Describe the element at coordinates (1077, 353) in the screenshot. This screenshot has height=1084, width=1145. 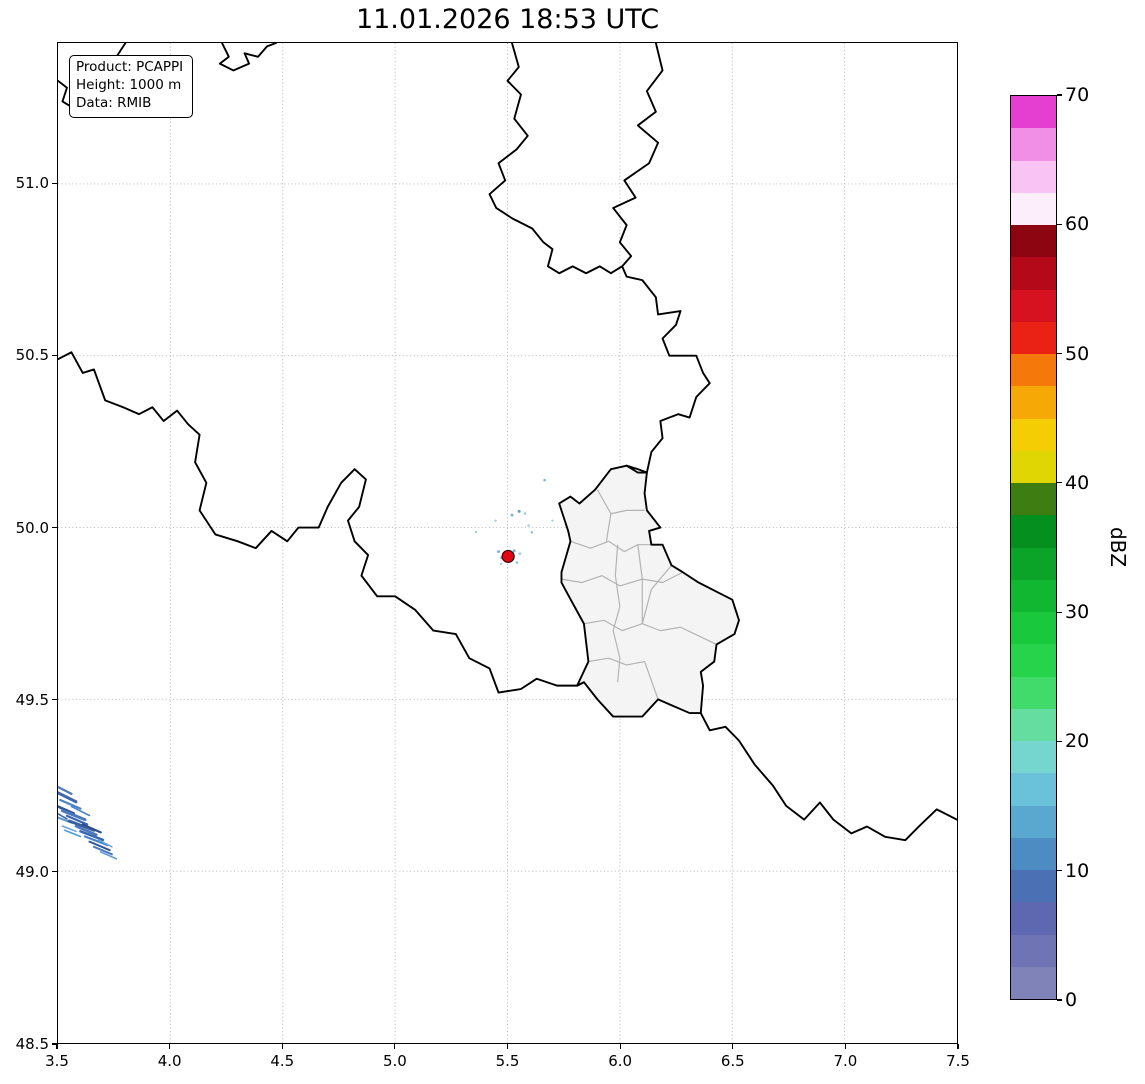
I see `colorbar-tick-label: 50` at that location.